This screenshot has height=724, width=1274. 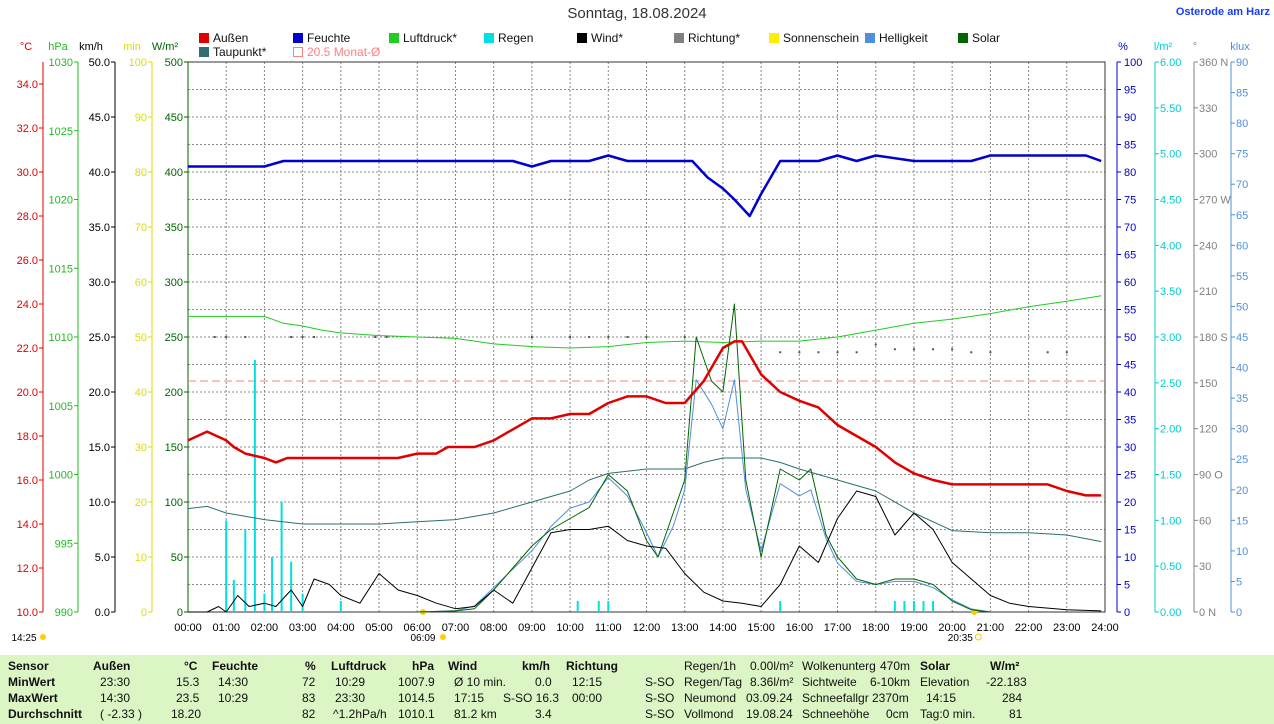 I want to click on hum-tick-label: 75, so click(x=1130, y=201).